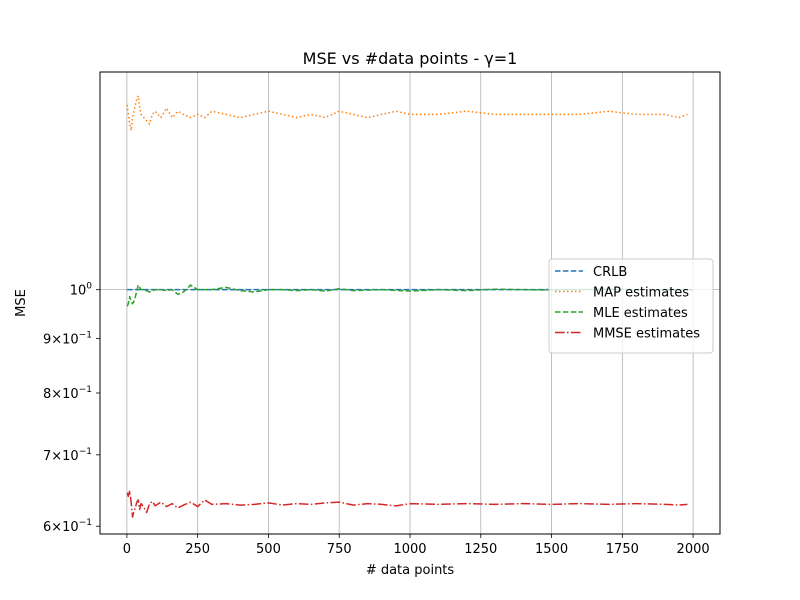 Image resolution: width=800 pixels, height=600 pixels. I want to click on x-tick-label: 1250, so click(480, 549).